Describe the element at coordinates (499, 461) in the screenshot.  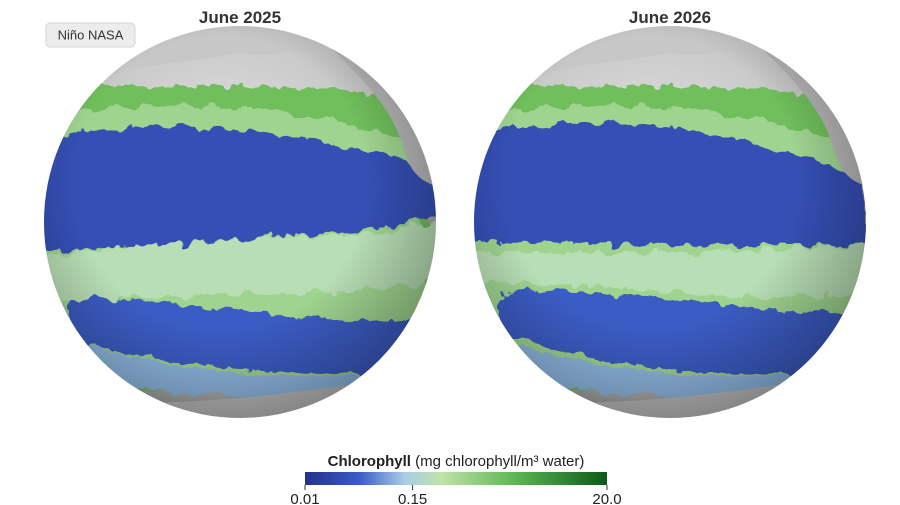
I see `legend-units: (mg chlorophyll/m³ water)` at that location.